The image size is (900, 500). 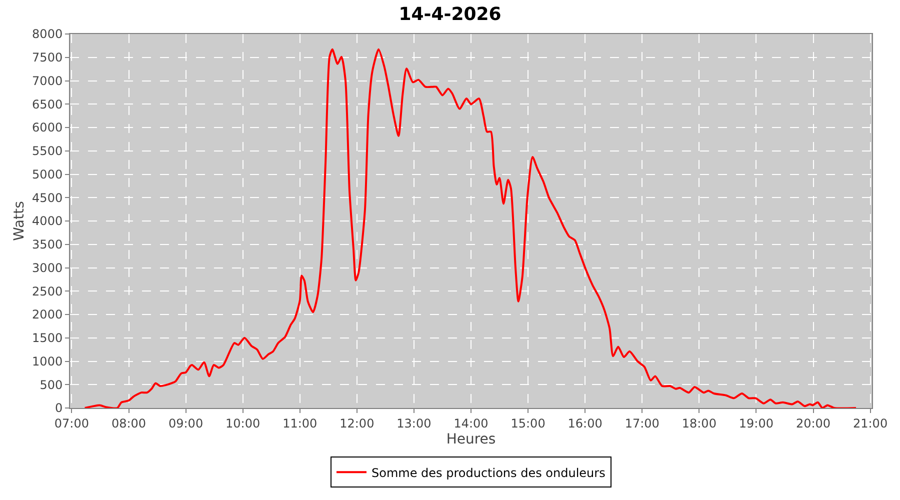 What do you see at coordinates (47, 174) in the screenshot?
I see `y-tick-label: 5000` at bounding box center [47, 174].